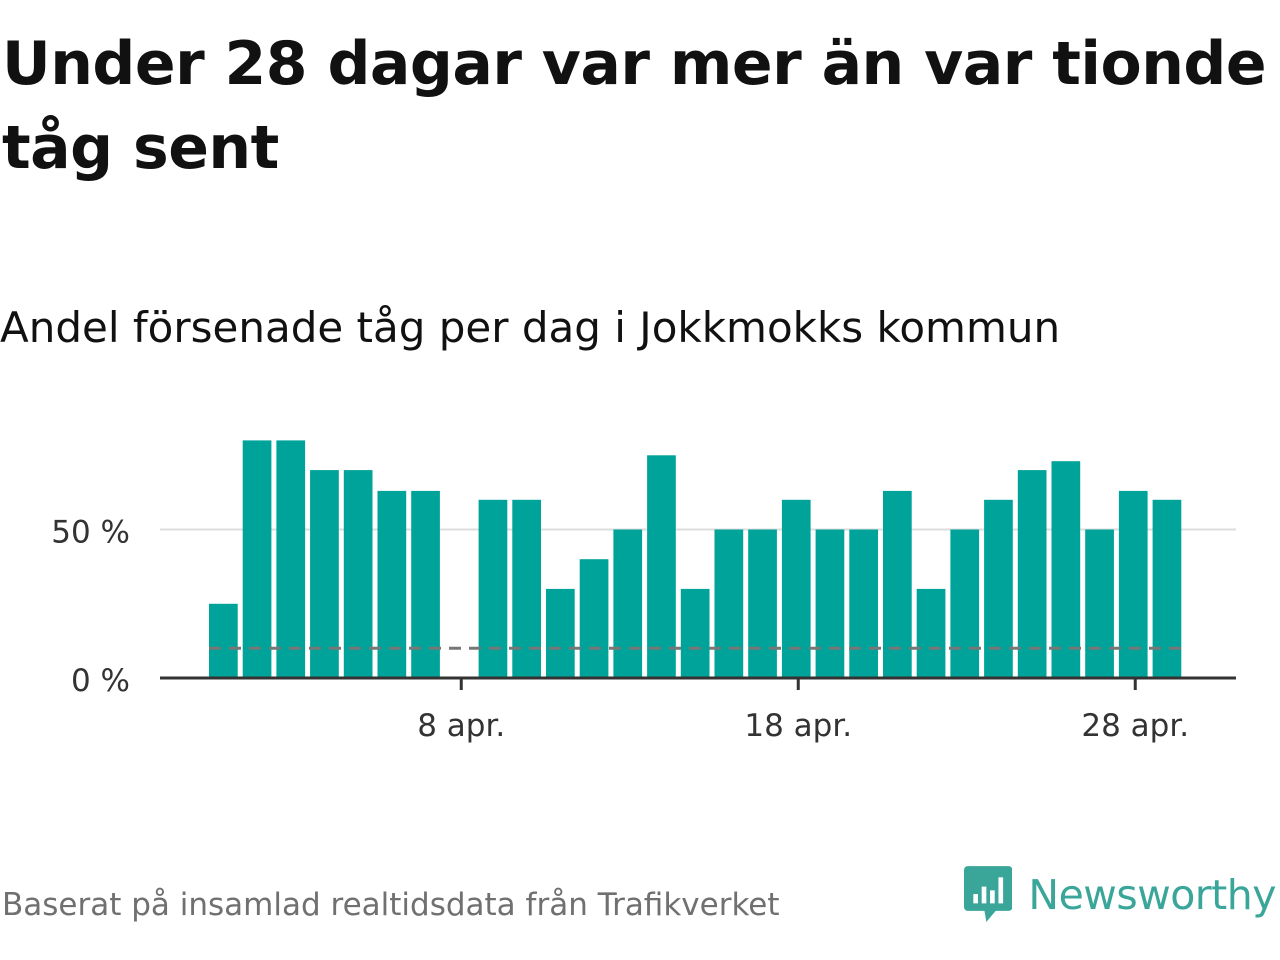 This screenshot has height=960, width=1280. I want to click on x-tick-label: 18 apr., so click(798, 726).